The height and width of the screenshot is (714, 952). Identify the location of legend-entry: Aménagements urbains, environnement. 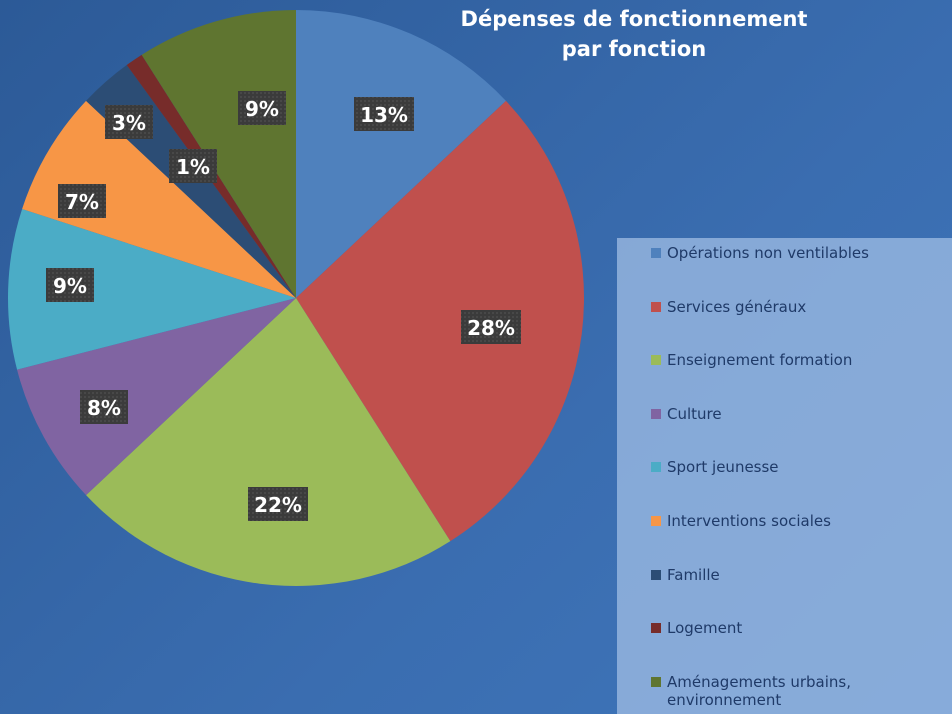
(790, 690).